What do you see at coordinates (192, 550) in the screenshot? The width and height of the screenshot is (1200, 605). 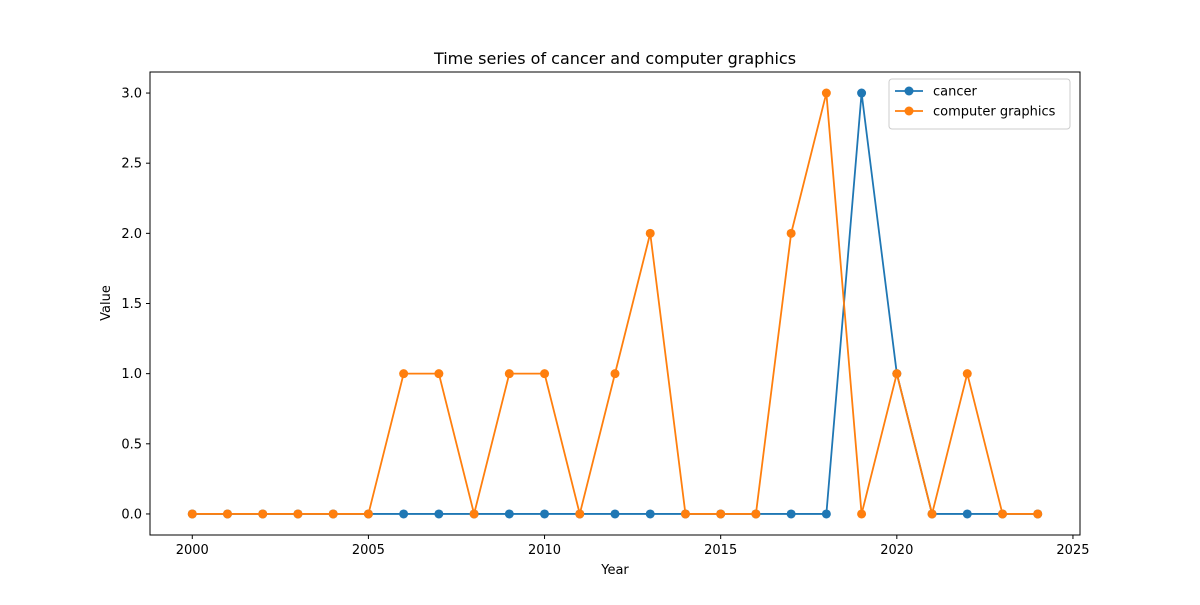 I see `x-tick-label: 2000` at bounding box center [192, 550].